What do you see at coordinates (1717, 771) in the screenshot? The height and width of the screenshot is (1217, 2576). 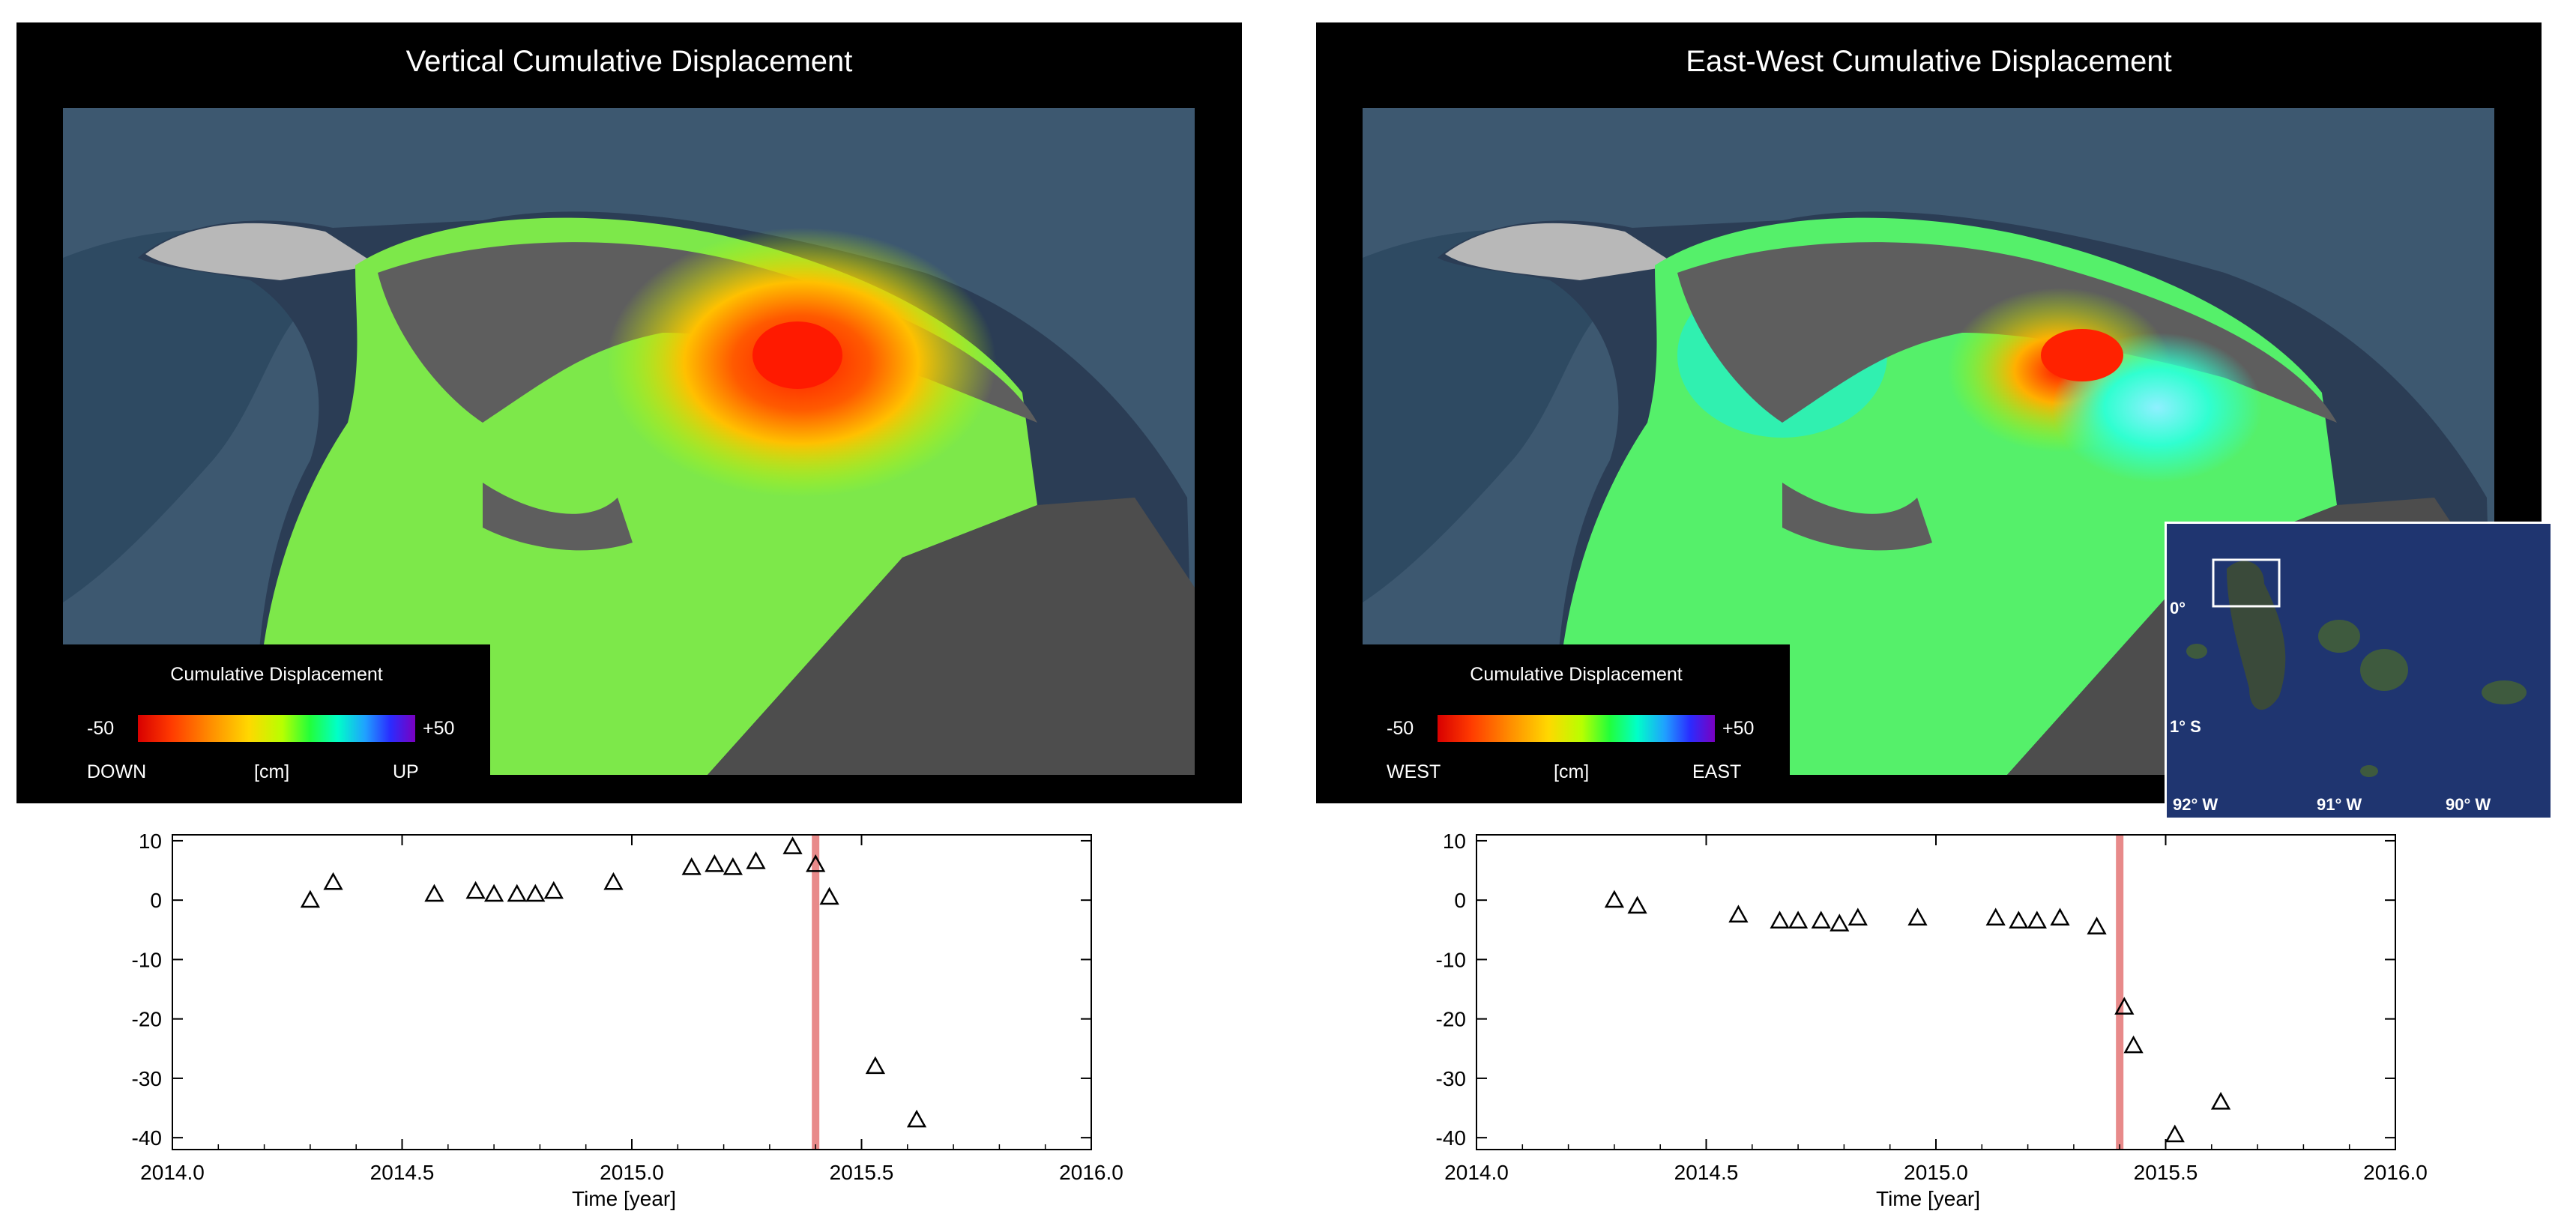 I see `legend-high-label: EAST` at bounding box center [1717, 771].